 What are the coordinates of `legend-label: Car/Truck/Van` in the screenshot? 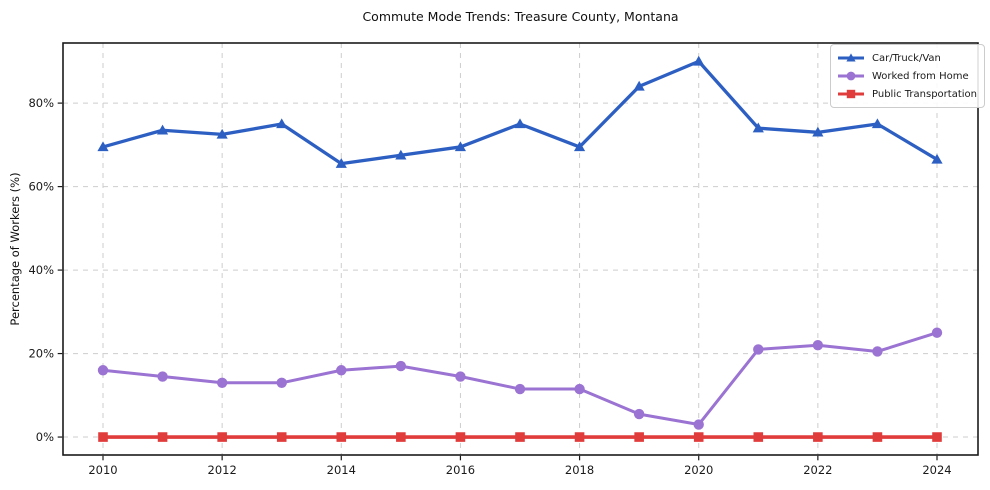 It's located at (906, 58).